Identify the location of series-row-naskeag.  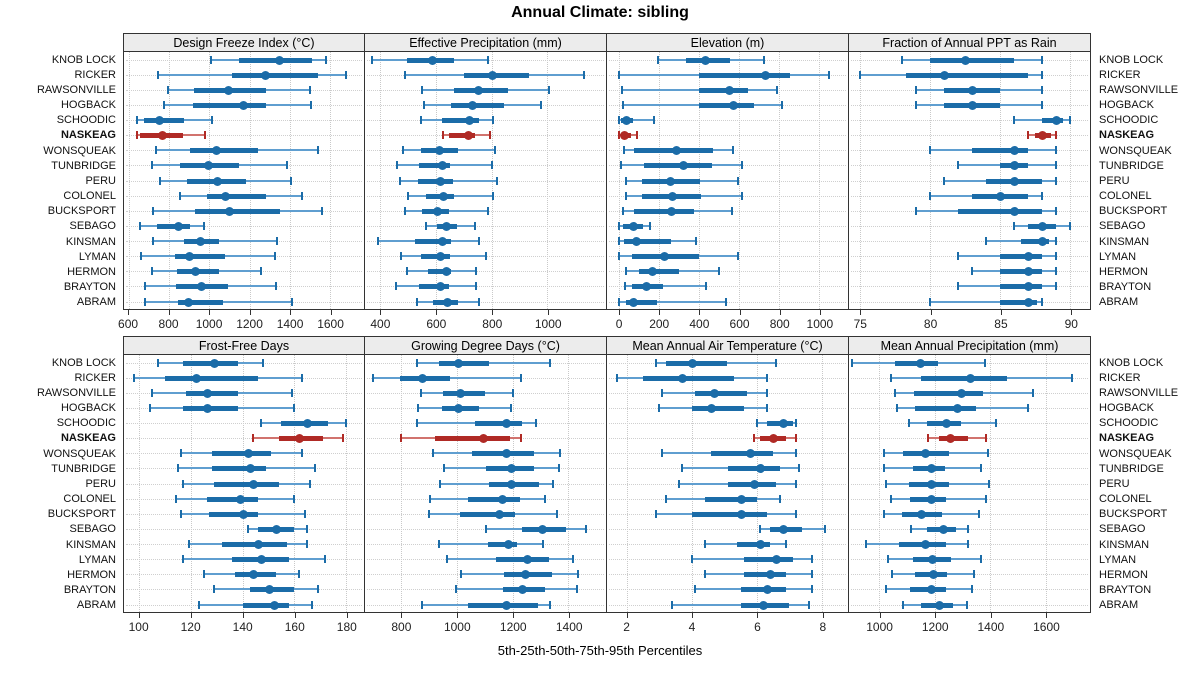
(485, 135).